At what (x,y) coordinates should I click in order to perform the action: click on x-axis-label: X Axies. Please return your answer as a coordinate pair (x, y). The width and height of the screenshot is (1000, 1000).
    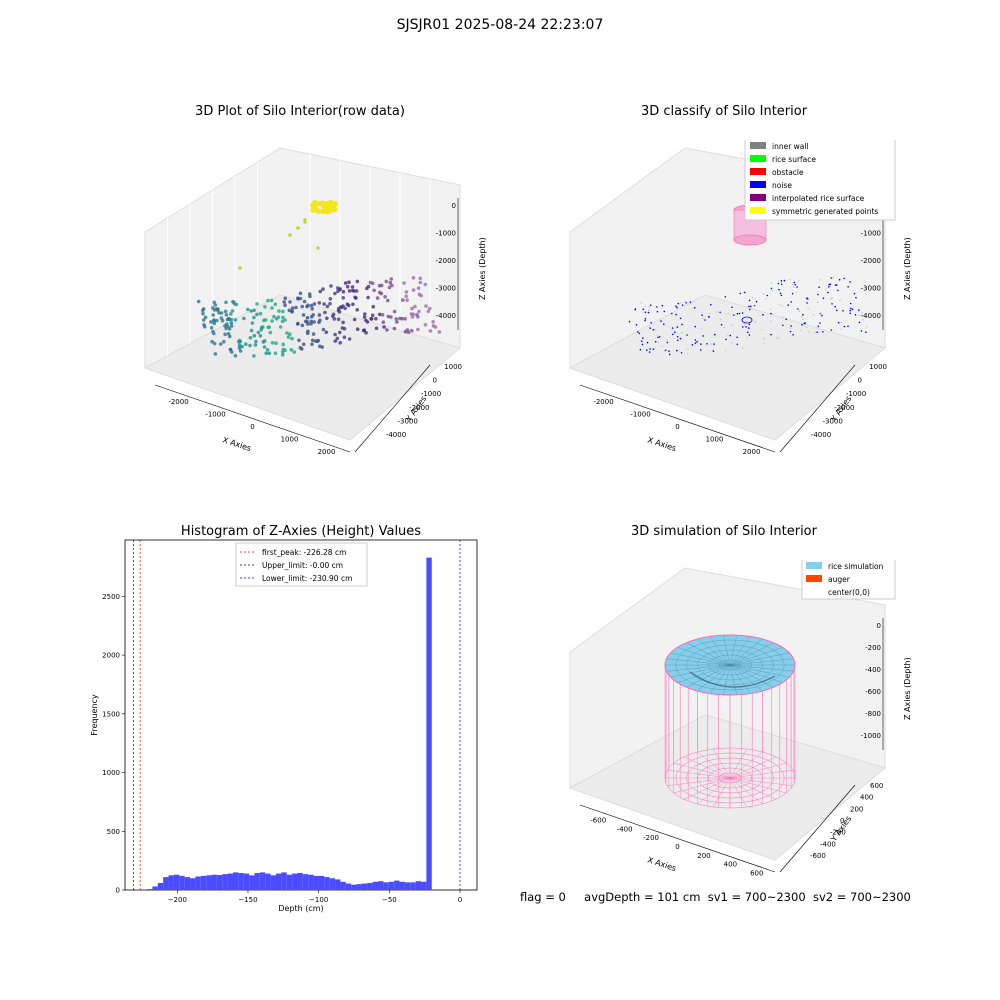
    Looking at the image, I should click on (661, 444).